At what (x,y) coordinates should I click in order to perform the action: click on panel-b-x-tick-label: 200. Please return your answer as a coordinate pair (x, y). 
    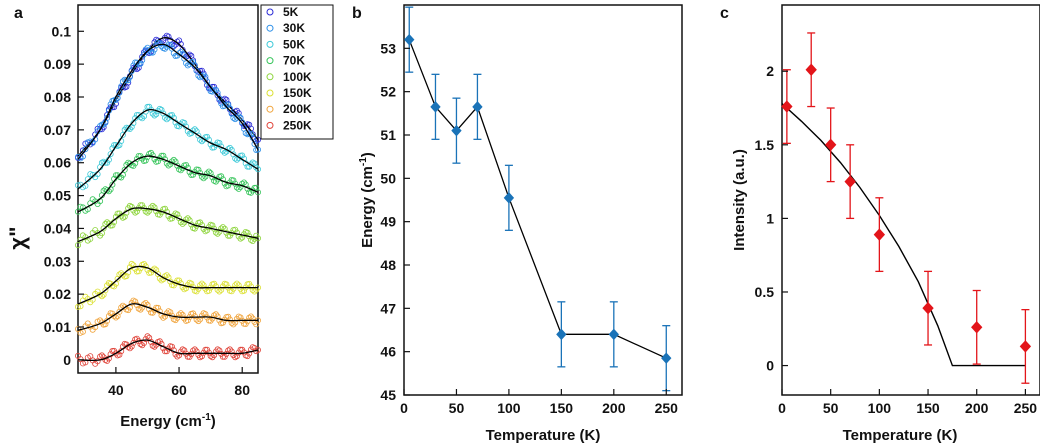
    Looking at the image, I should click on (614, 408).